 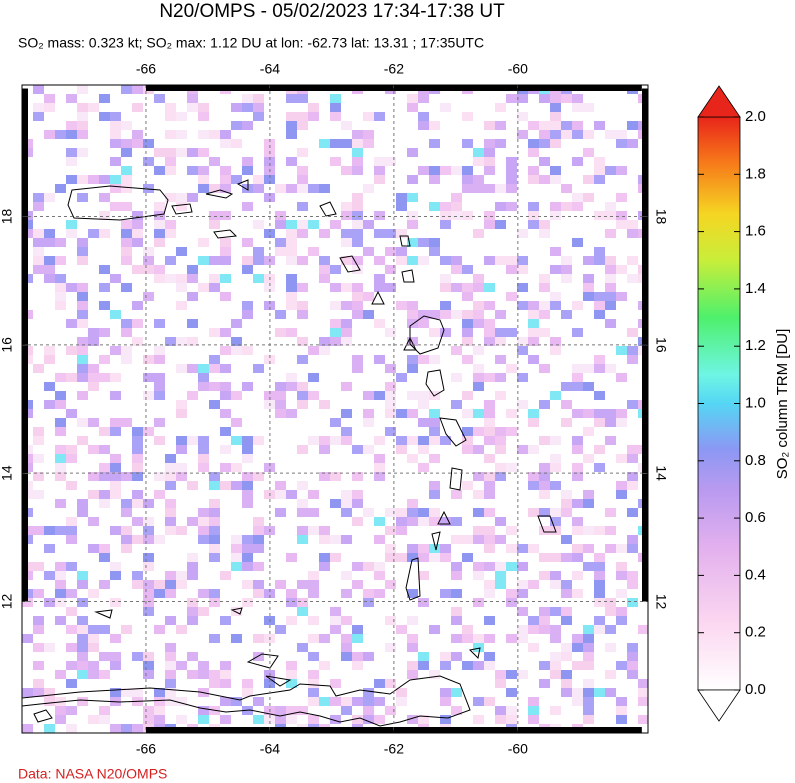 I want to click on y-tick-label: 12, so click(x=661, y=602).